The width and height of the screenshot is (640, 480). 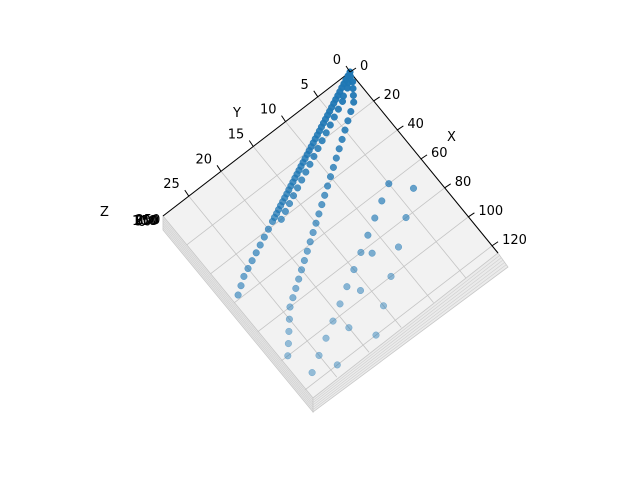 I want to click on x-axis-title: X, so click(x=451, y=137).